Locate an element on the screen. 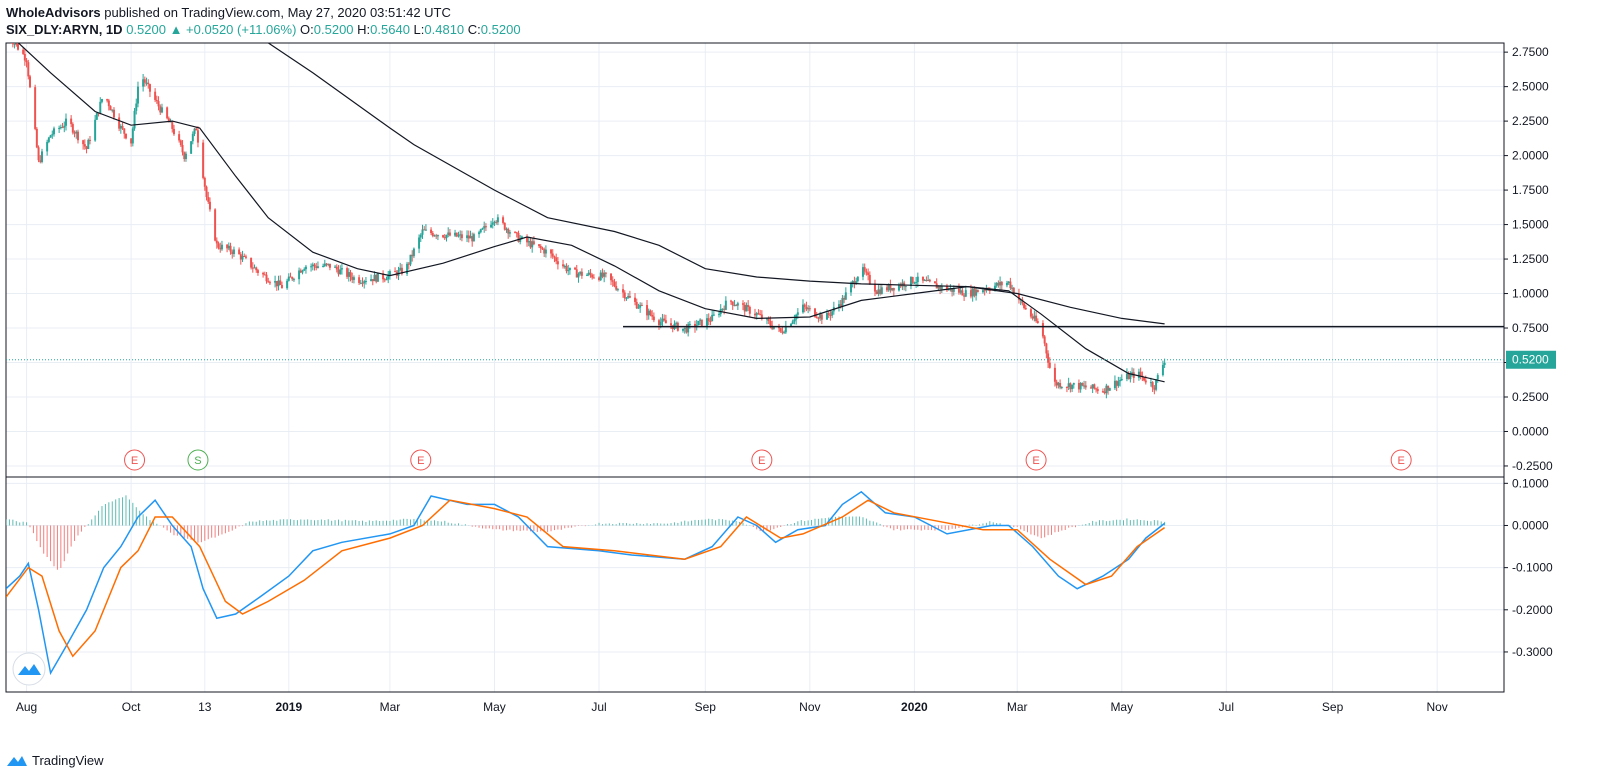  x-tick-label: Mar is located at coordinates (390, 707).